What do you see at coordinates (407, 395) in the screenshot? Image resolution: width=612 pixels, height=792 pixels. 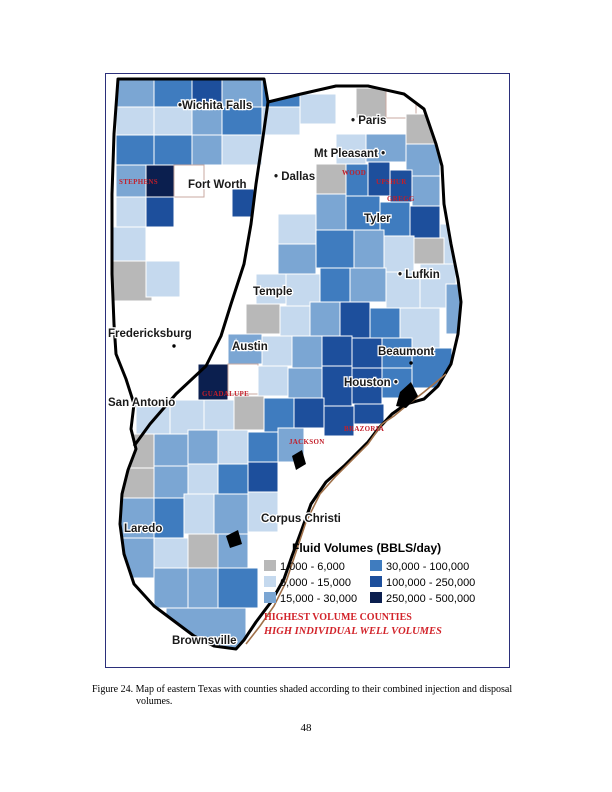 I see `galveston-bay` at bounding box center [407, 395].